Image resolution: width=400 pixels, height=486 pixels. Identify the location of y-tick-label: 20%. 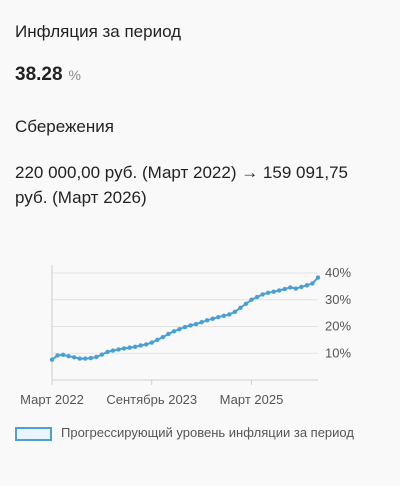
(338, 326).